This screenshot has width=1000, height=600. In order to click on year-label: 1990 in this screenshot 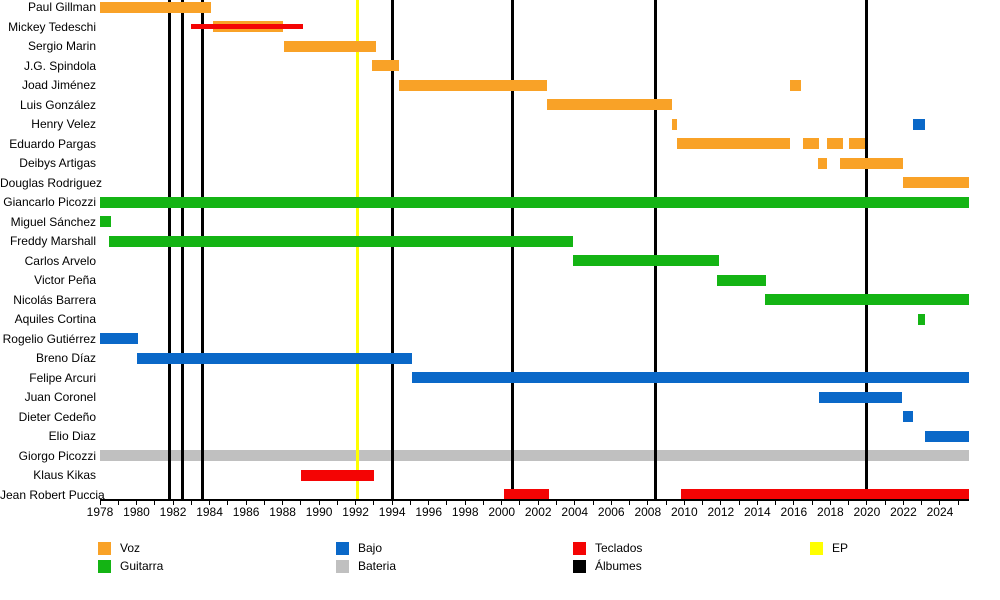, I will do `click(319, 512)`.